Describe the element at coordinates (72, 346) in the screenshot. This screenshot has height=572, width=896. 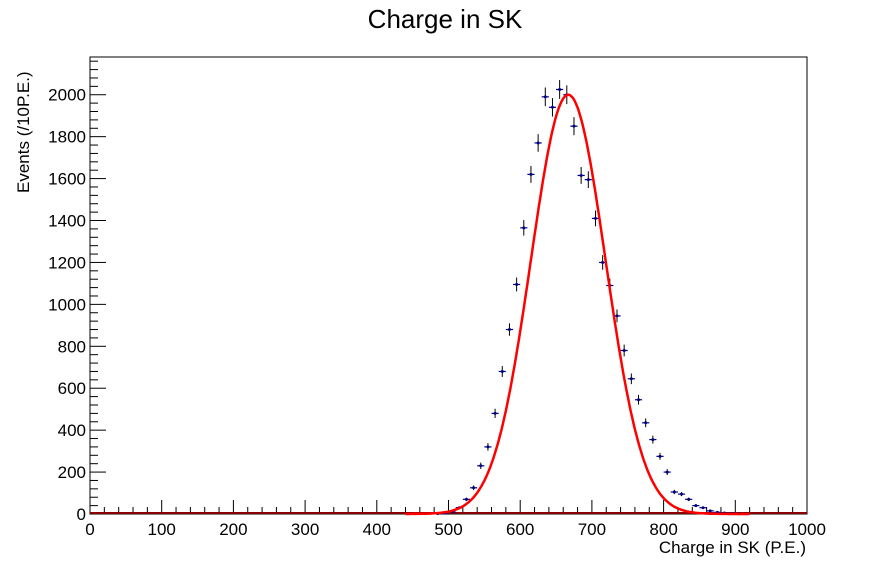
I see `y-tick-label: 800` at that location.